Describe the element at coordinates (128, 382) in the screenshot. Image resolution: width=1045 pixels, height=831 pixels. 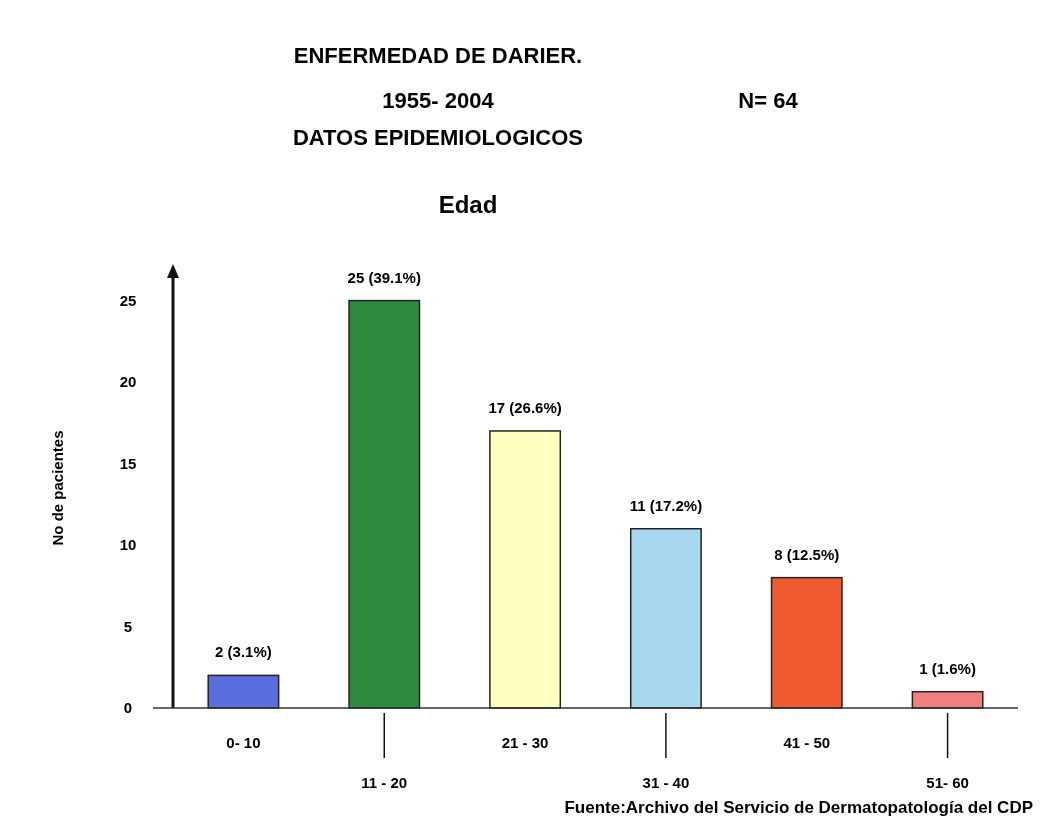
I see `y-tick-label: 20` at that location.